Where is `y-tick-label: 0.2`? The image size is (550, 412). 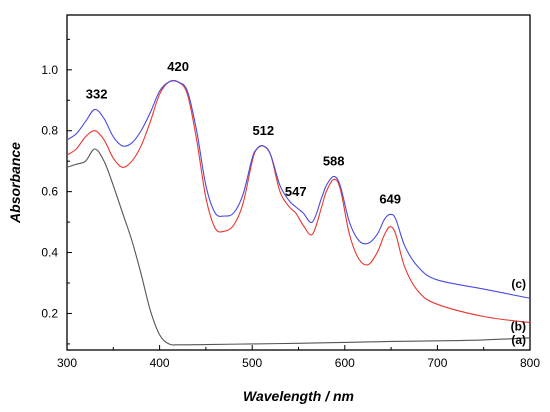
y-tick-label: 0.2 is located at coordinates (49, 313).